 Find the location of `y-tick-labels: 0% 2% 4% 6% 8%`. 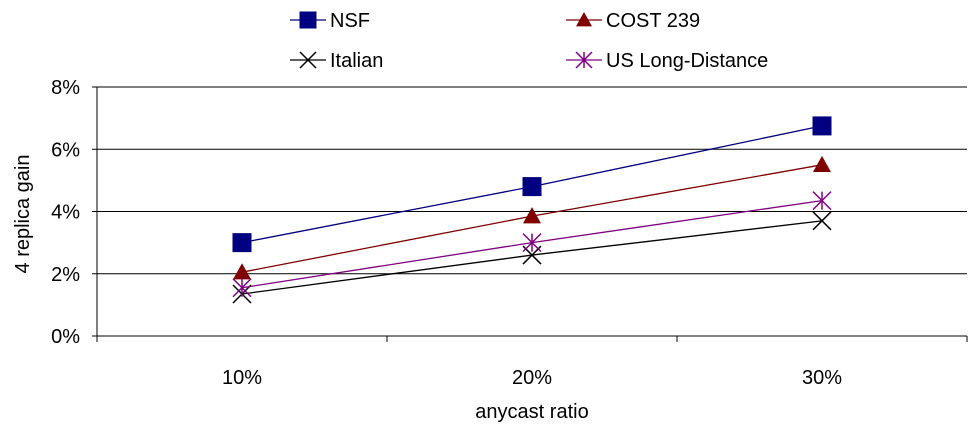

y-tick-labels: 0% 2% 4% 6% 8% is located at coordinates (65, 212).